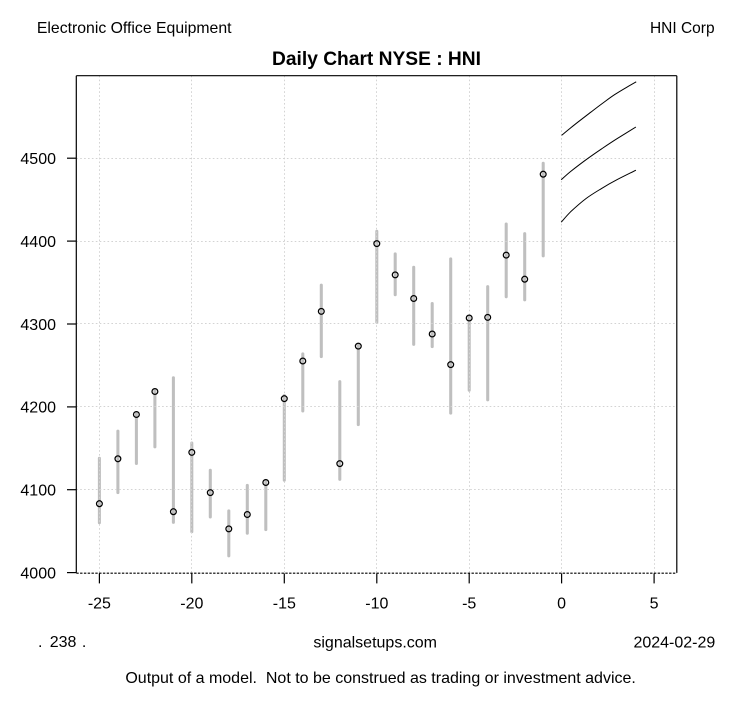 Image resolution: width=753 pixels, height=713 pixels. Describe the element at coordinates (38, 325) in the screenshot. I see `svg-text: 4300` at that location.